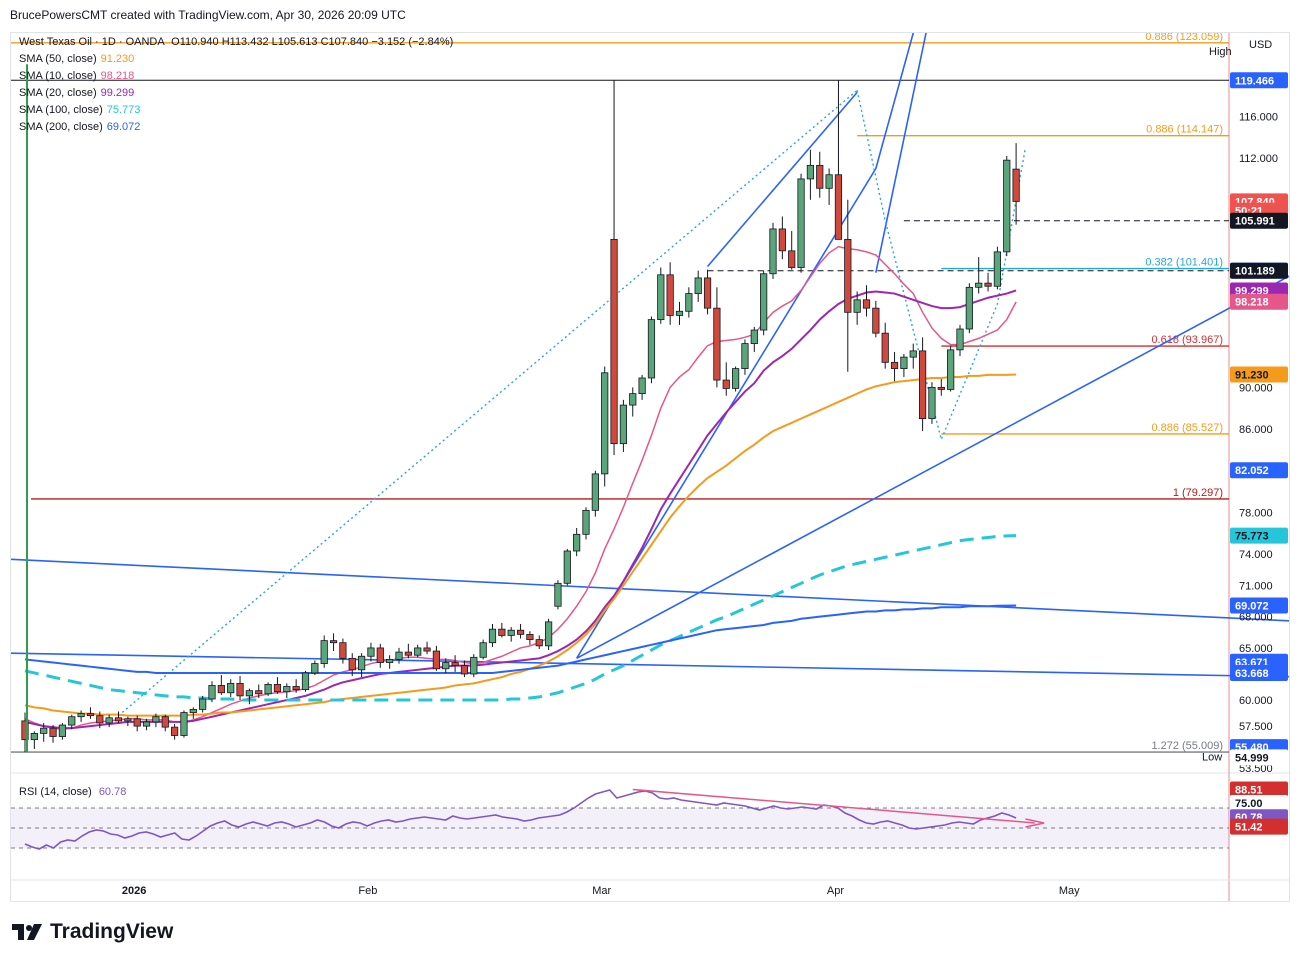  What do you see at coordinates (76, 76) in the screenshot?
I see `indicator-legend-item: SMA (10, close) 98.218` at bounding box center [76, 76].